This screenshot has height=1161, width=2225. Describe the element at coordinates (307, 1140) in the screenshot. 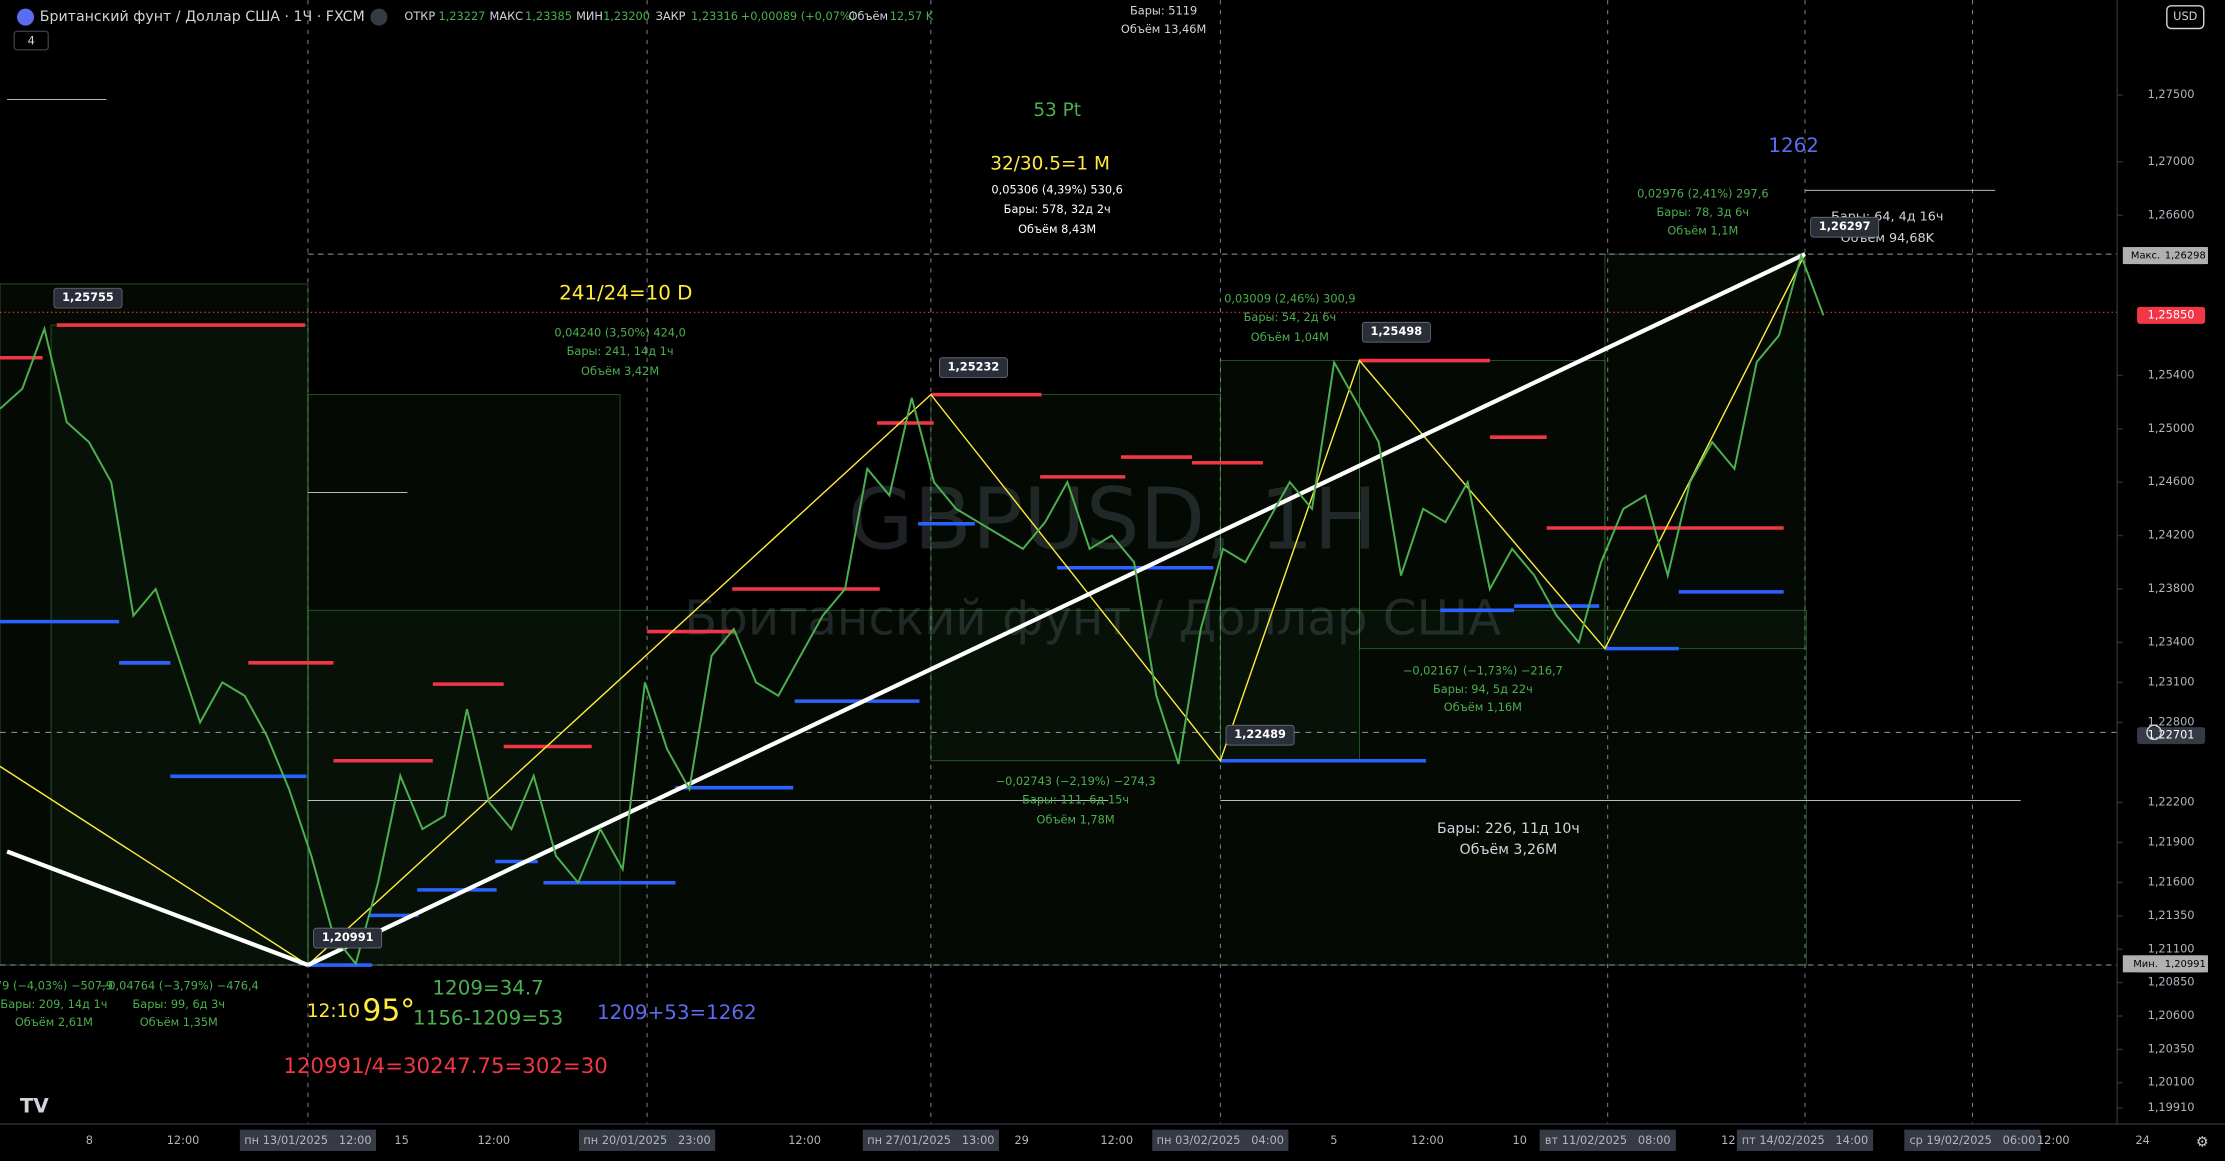

I see `time-tick-label: пн 13/01/2025 12:00` at that location.